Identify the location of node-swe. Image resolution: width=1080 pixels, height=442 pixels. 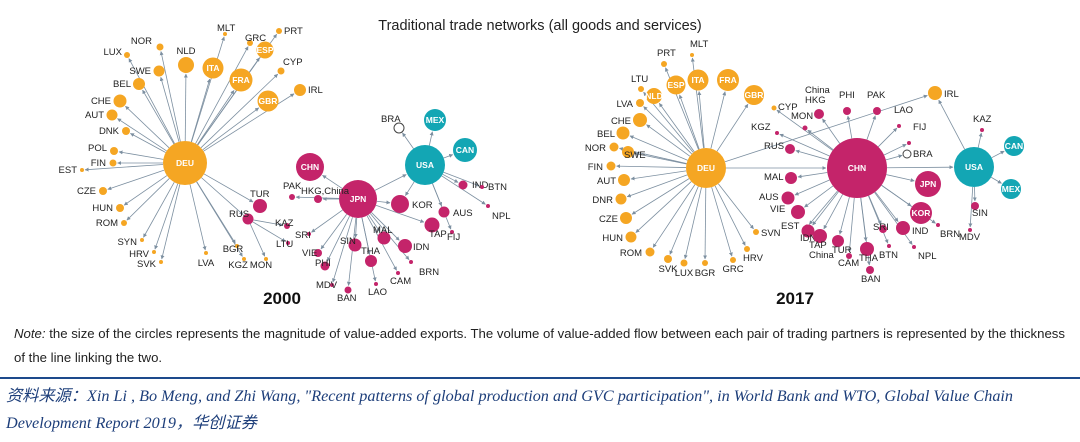
(628, 152).